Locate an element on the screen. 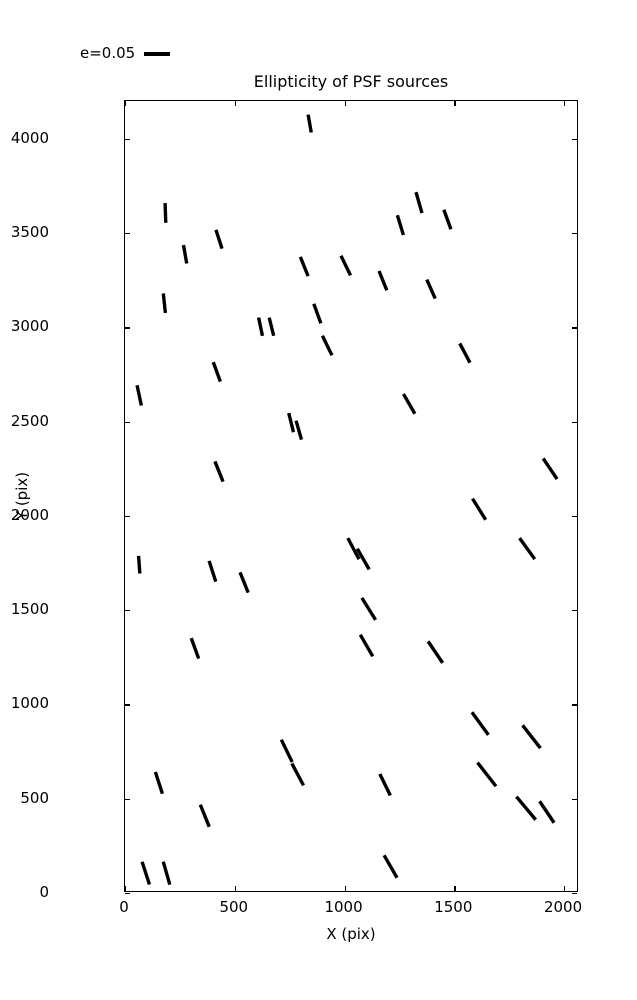  page-title: Ellipticity of PSF sources is located at coordinates (351, 81).